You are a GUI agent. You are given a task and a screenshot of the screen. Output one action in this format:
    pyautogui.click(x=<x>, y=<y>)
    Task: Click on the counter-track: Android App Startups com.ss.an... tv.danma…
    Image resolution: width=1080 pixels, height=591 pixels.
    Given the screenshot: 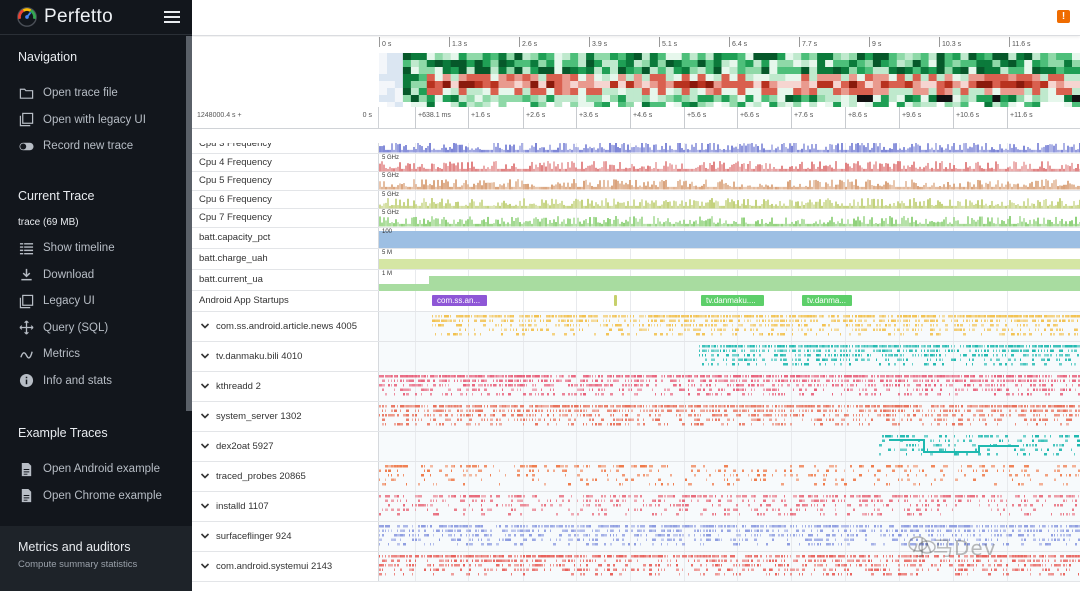 What is the action you would take?
    pyautogui.click(x=636, y=301)
    